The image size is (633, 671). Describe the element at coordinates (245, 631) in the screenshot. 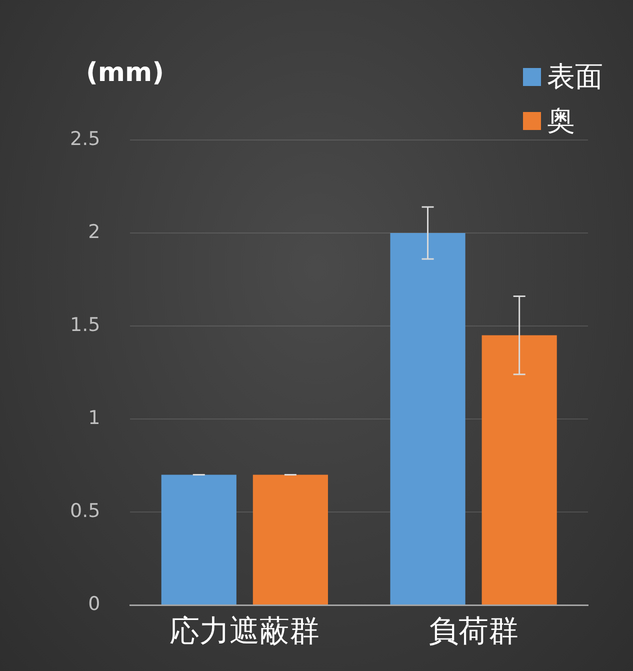

I see `x-tick-label: 応力遮蔽群` at that location.